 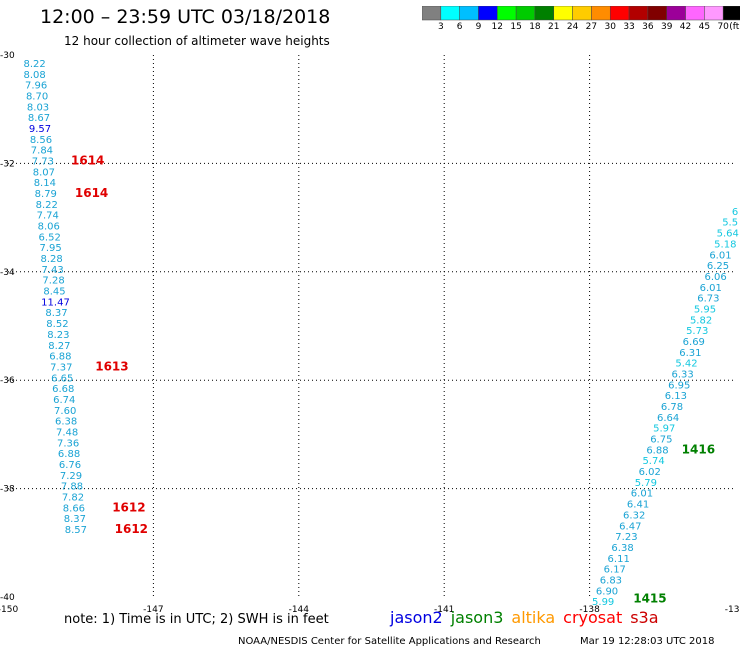 What do you see at coordinates (698, 449) in the screenshot?
I see `pass-time-label: 1416` at bounding box center [698, 449].